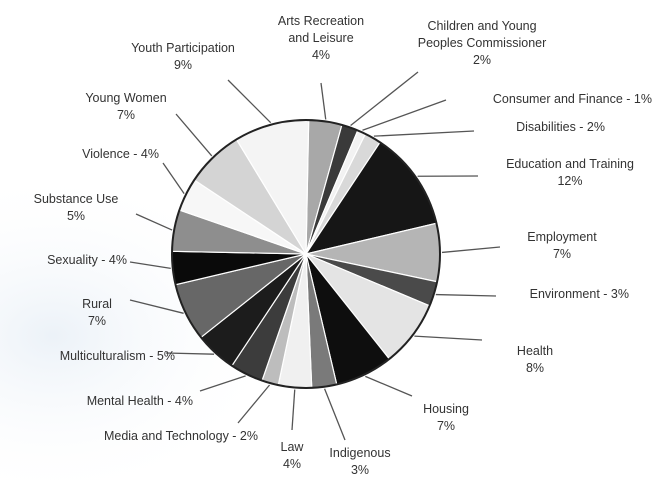 The height and width of the screenshot is (480, 664). I want to click on slice-value-label: 9%, so click(183, 65).